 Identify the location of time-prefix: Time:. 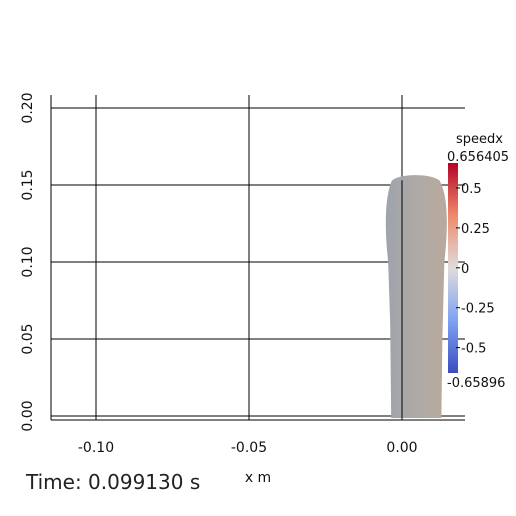
(57, 482).